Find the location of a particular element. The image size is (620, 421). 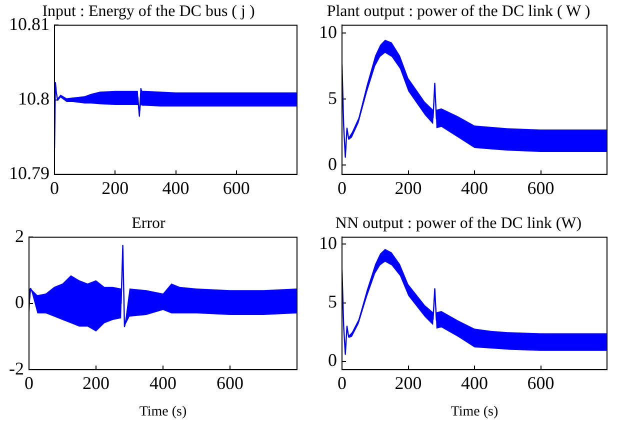

y-tick-label: 10.79 is located at coordinates (29, 173).